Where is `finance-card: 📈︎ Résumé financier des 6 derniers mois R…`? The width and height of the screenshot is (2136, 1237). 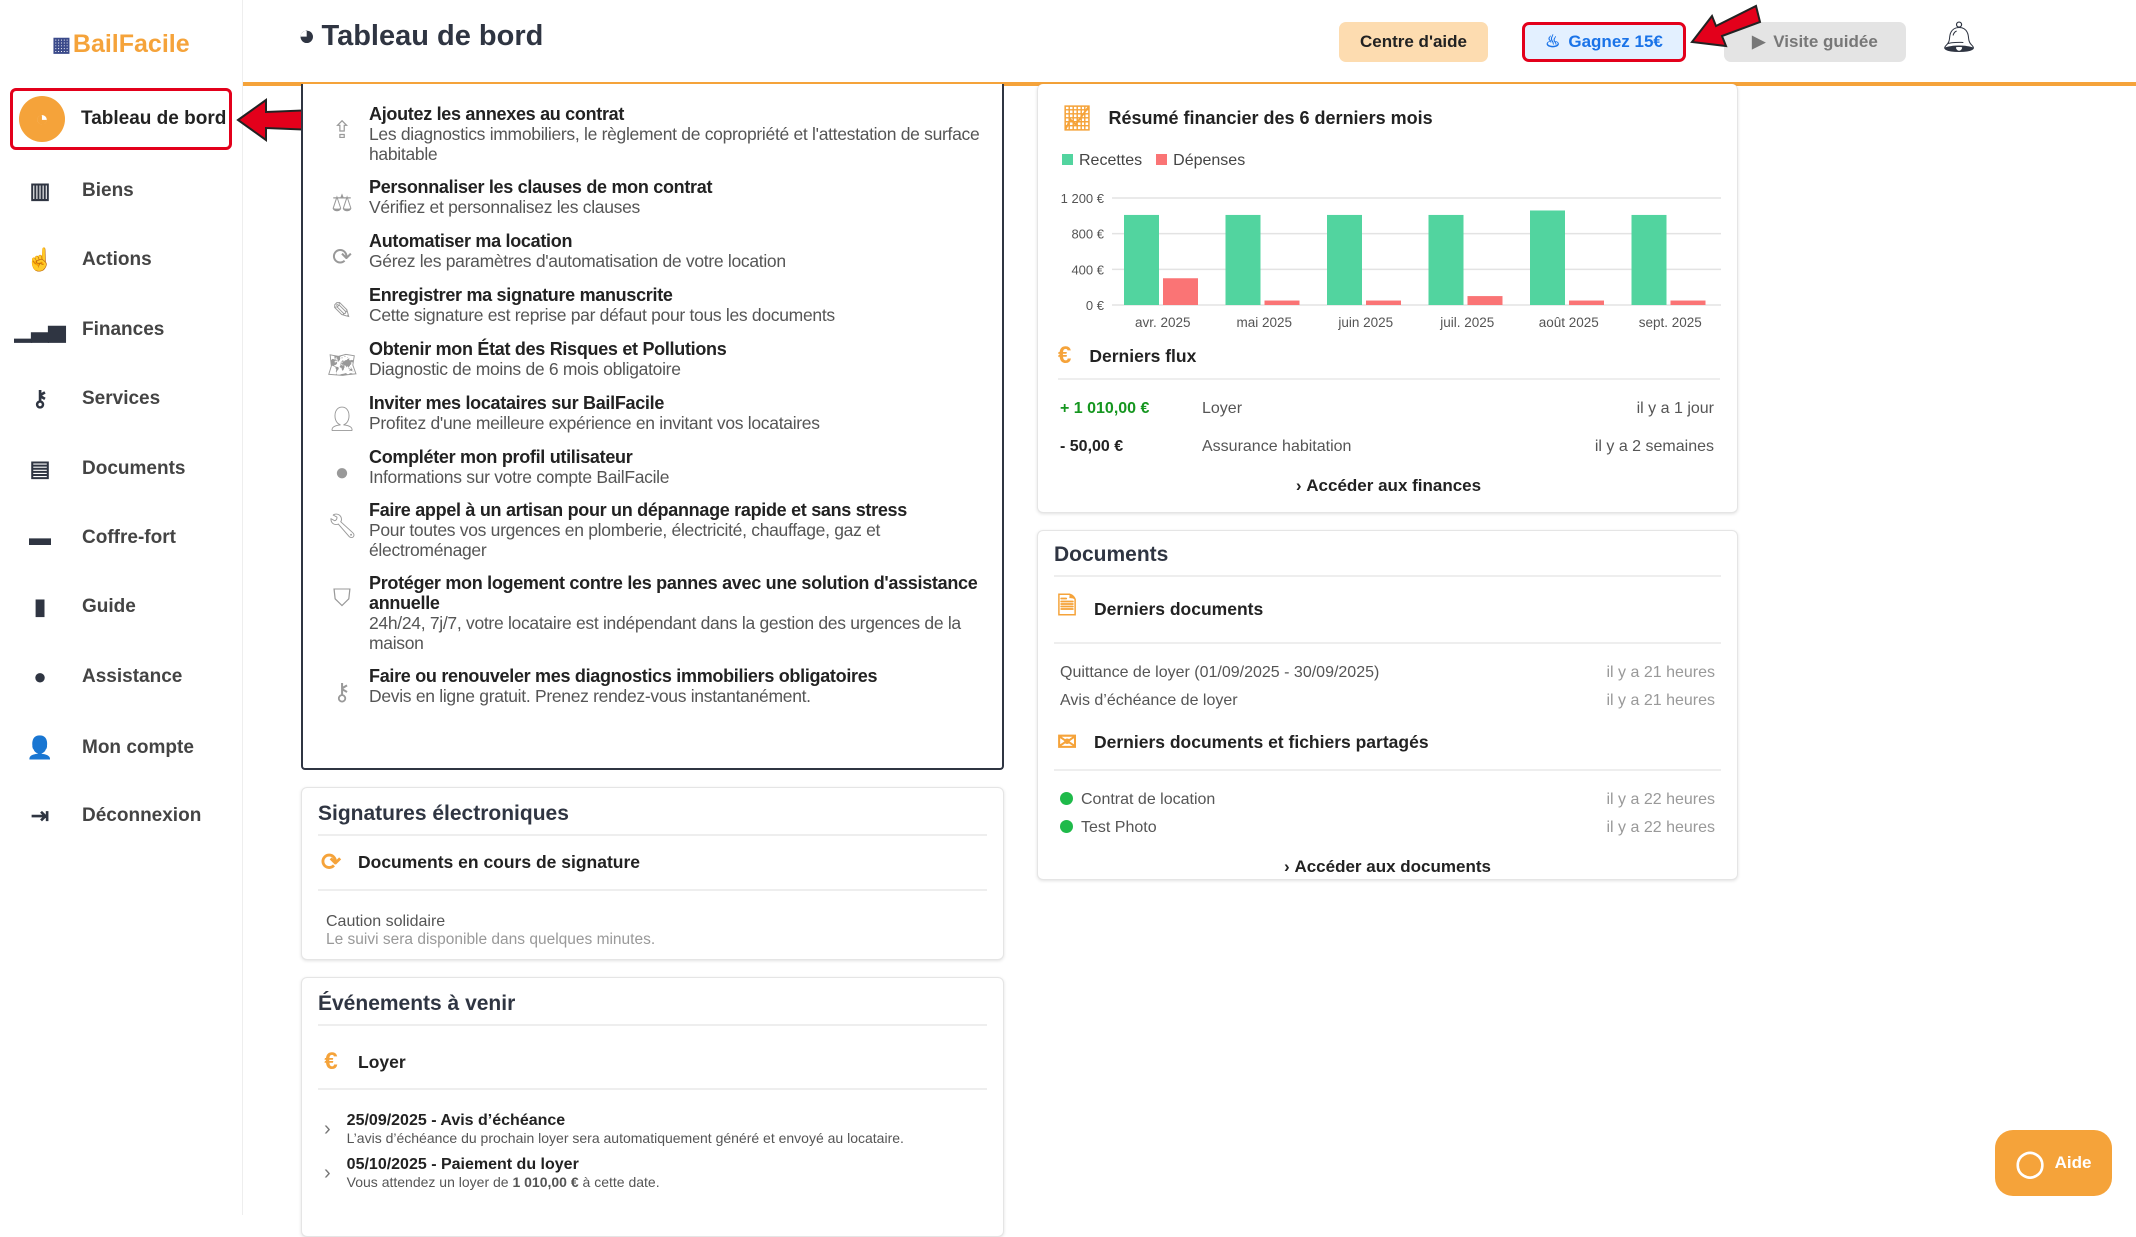
finance-card: 📈︎ Résumé financier des 6 derniers mois R… is located at coordinates (1387, 298).